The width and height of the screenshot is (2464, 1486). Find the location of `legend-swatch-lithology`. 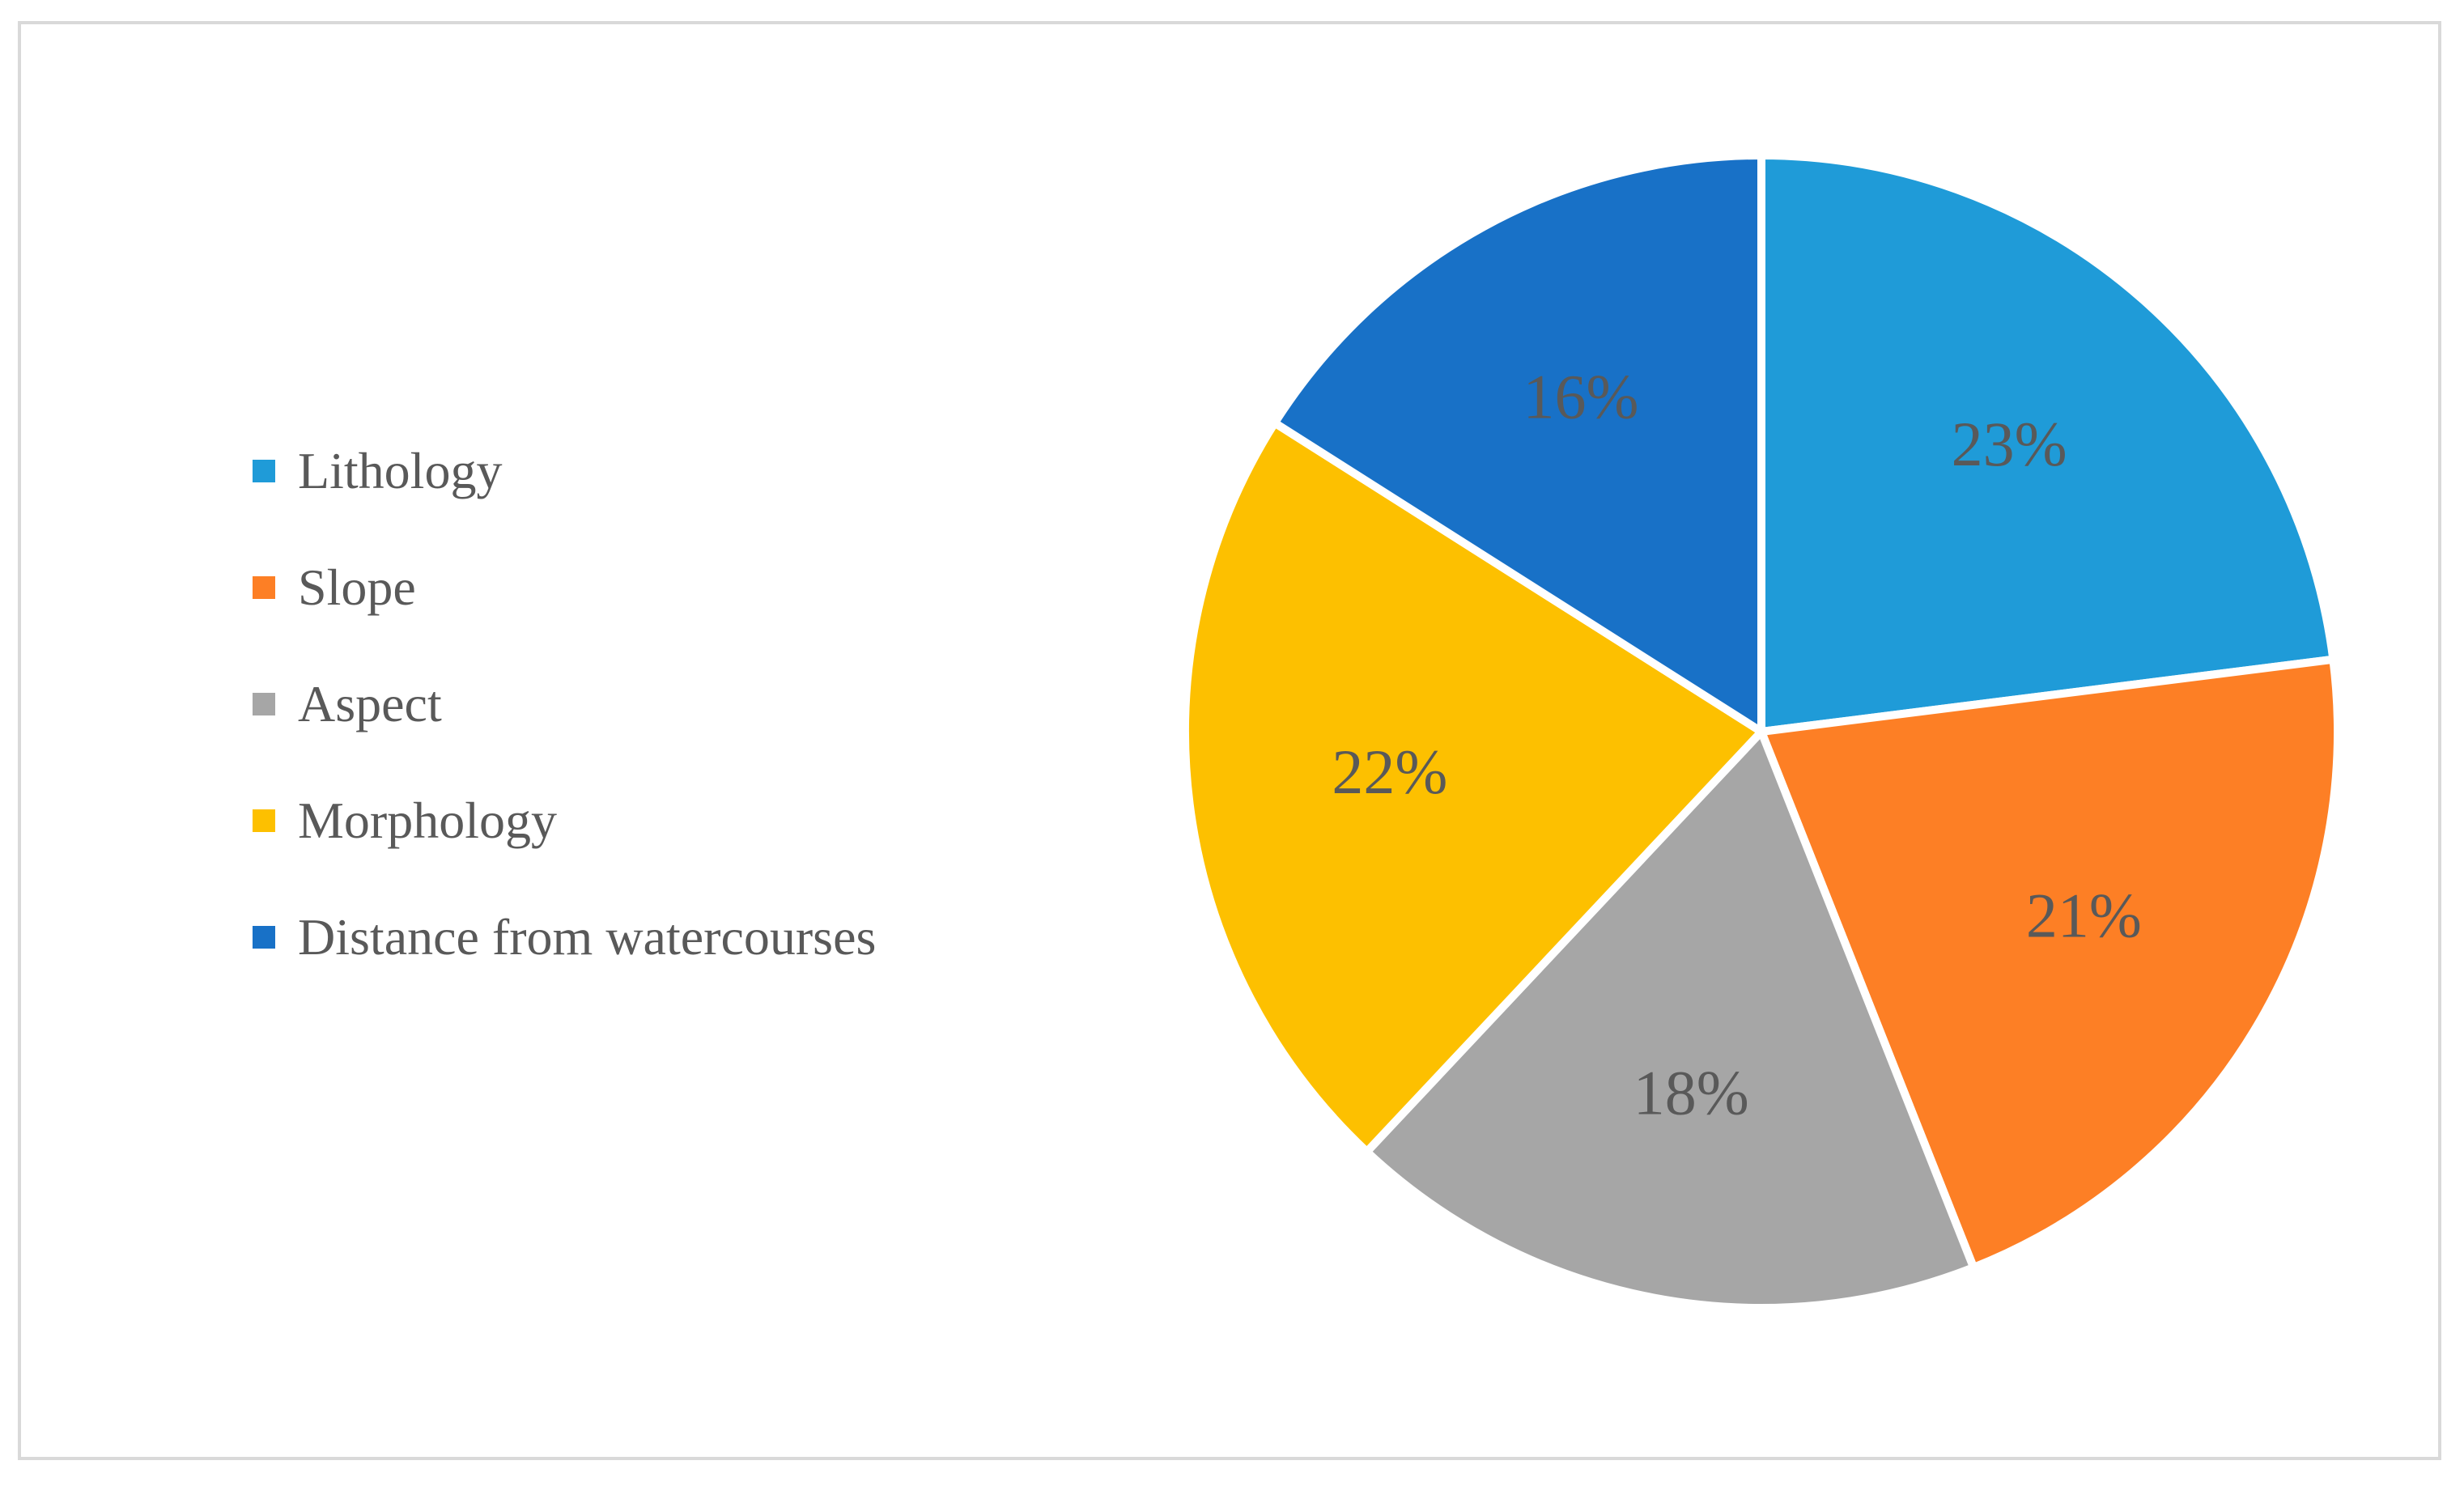

legend-swatch-lithology is located at coordinates (264, 471).